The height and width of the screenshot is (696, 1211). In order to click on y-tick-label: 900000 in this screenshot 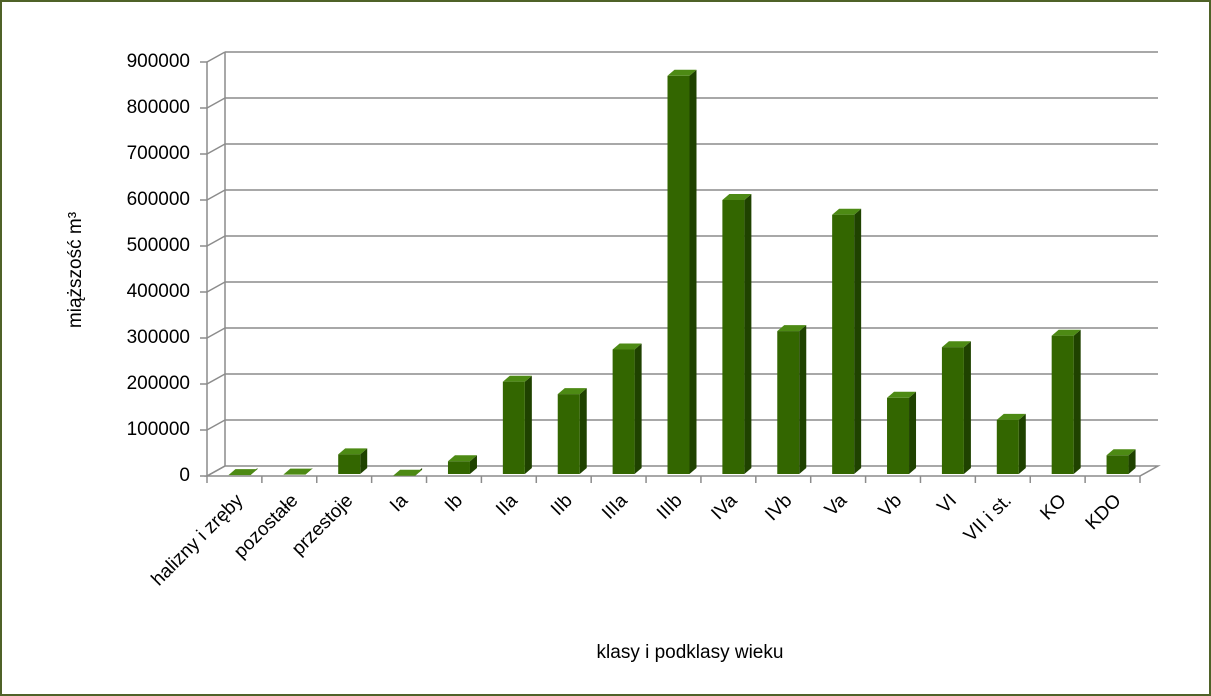, I will do `click(158, 61)`.